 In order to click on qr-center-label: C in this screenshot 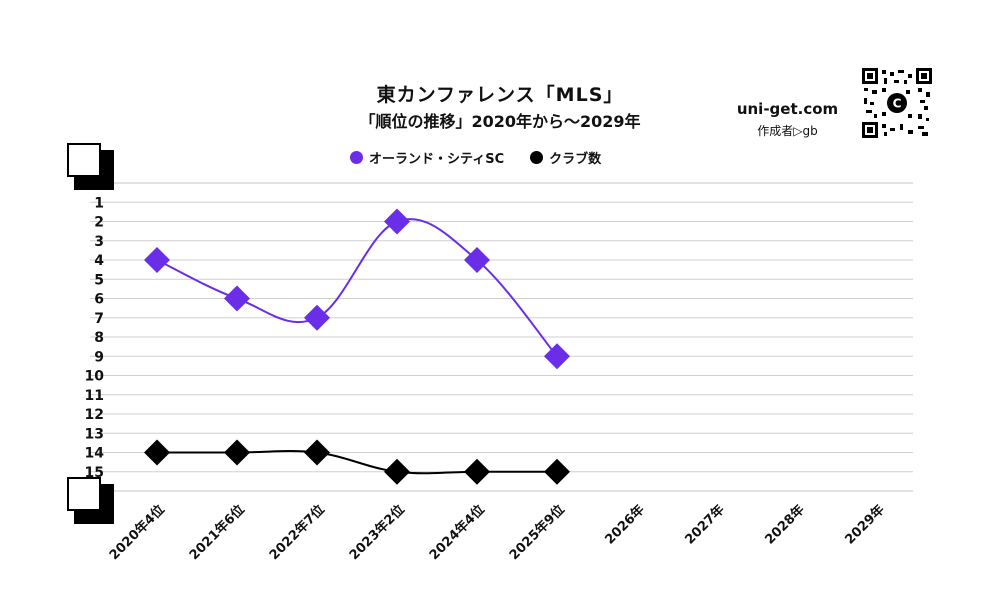, I will do `click(897, 104)`.